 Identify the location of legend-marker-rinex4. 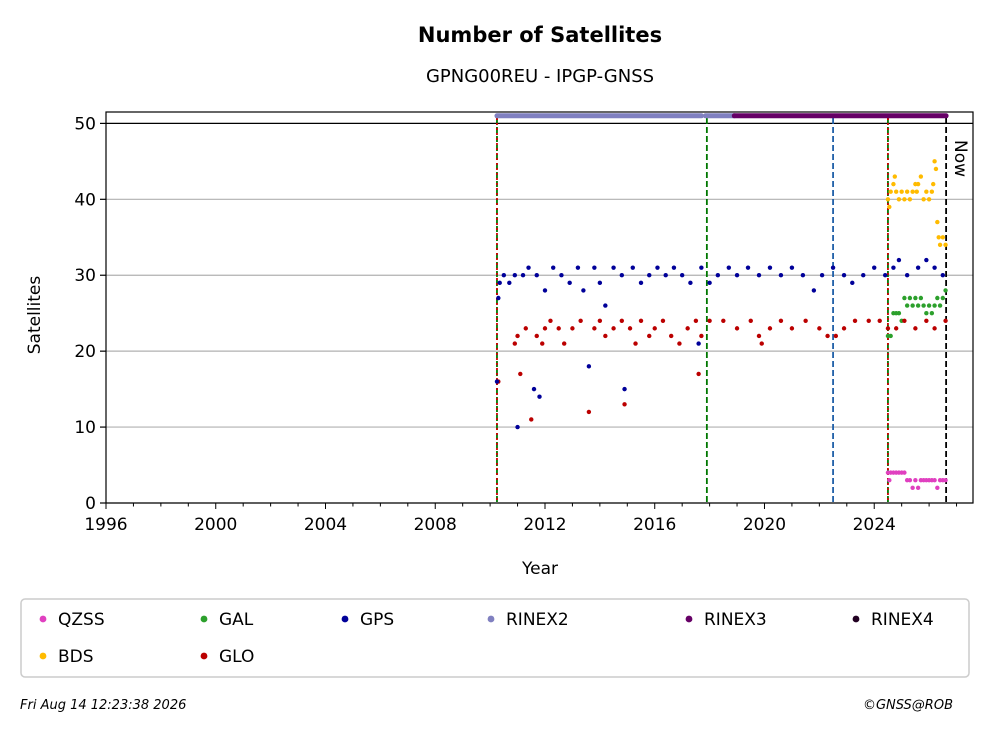
(856, 619).